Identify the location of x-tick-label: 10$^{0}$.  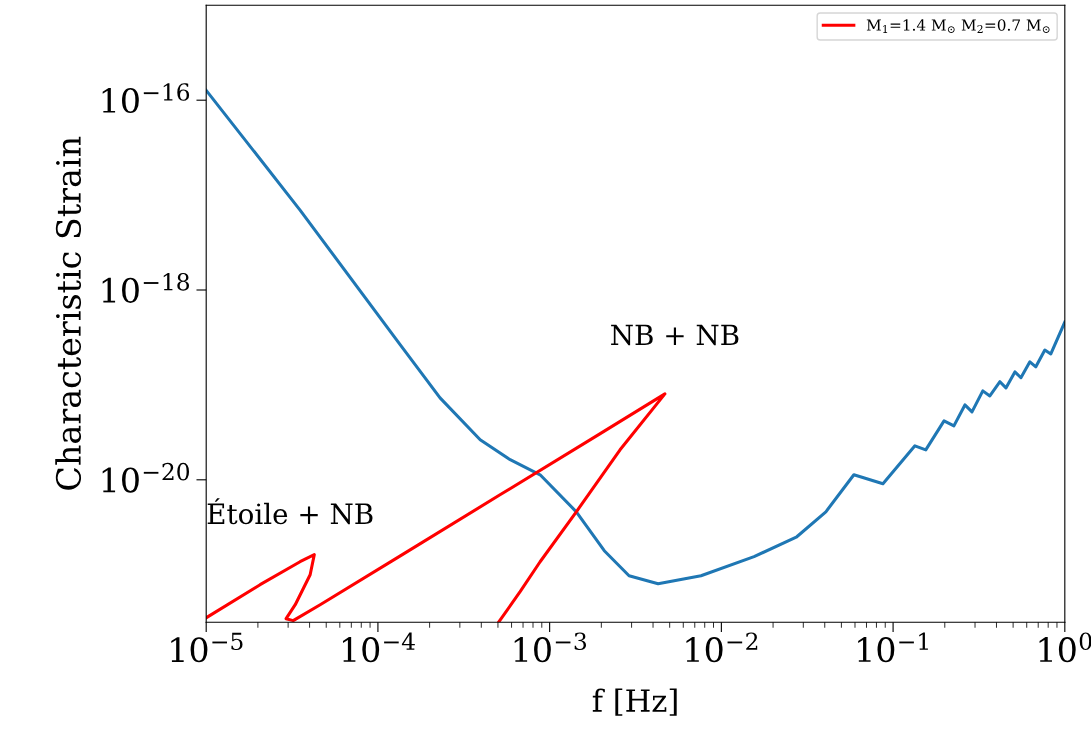
(1065, 647).